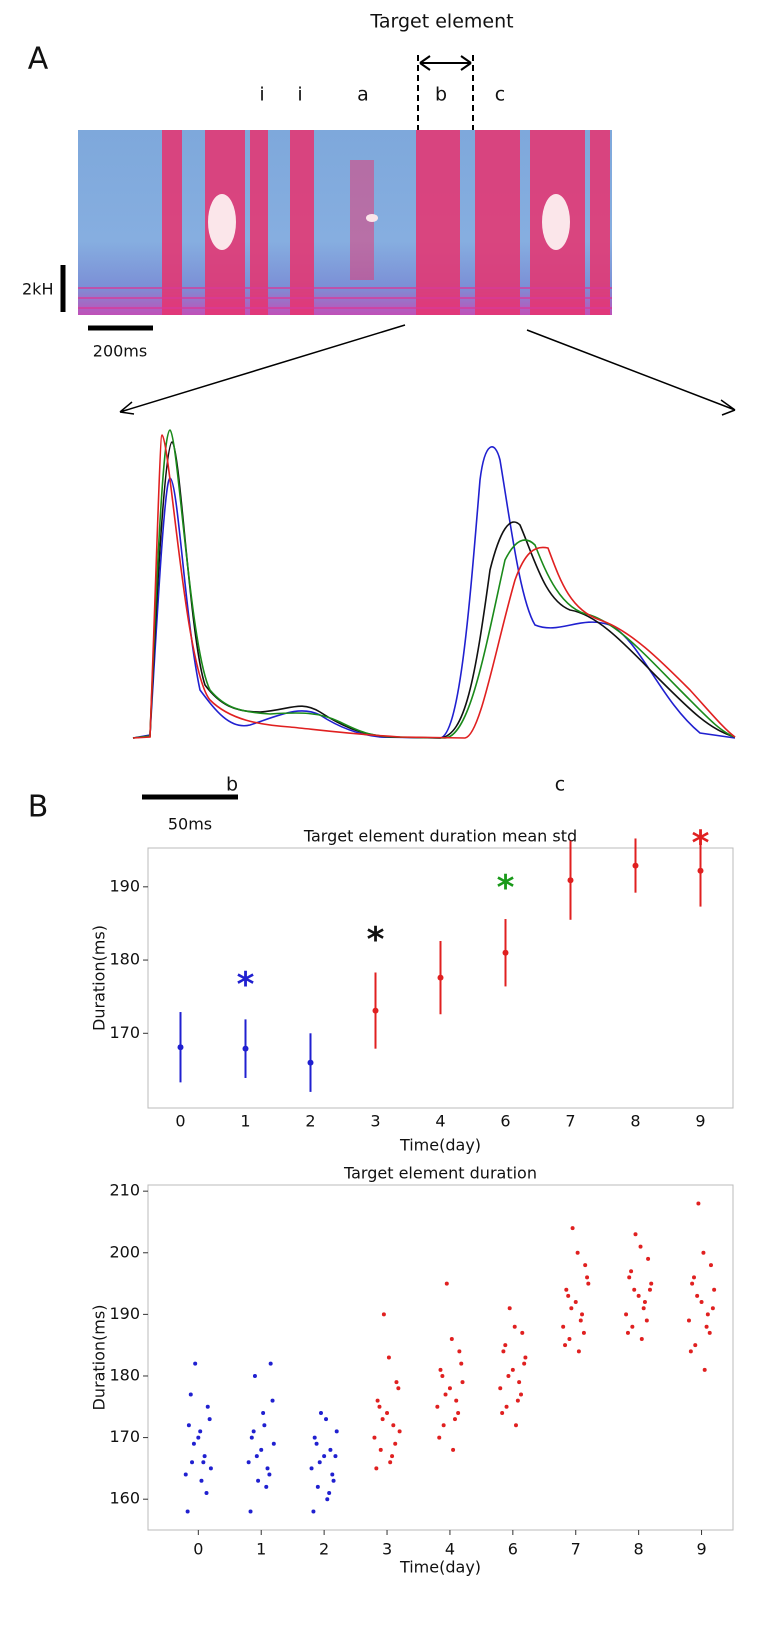  Describe the element at coordinates (124, 1498) in the screenshot. I see `y-tick-label: 160` at that location.